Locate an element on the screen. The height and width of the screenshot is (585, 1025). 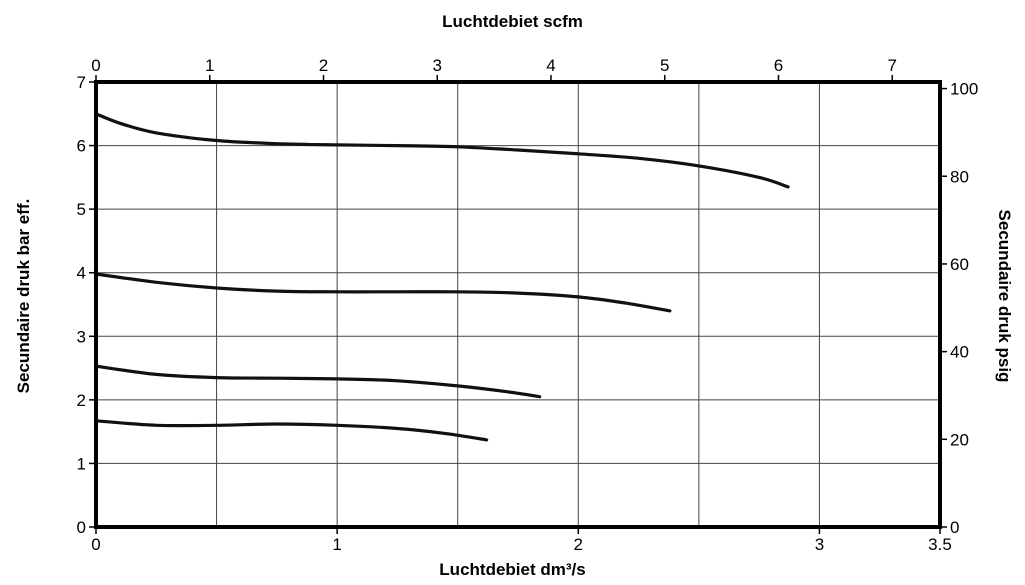
top-x-tick-label: 4 is located at coordinates (550, 65).